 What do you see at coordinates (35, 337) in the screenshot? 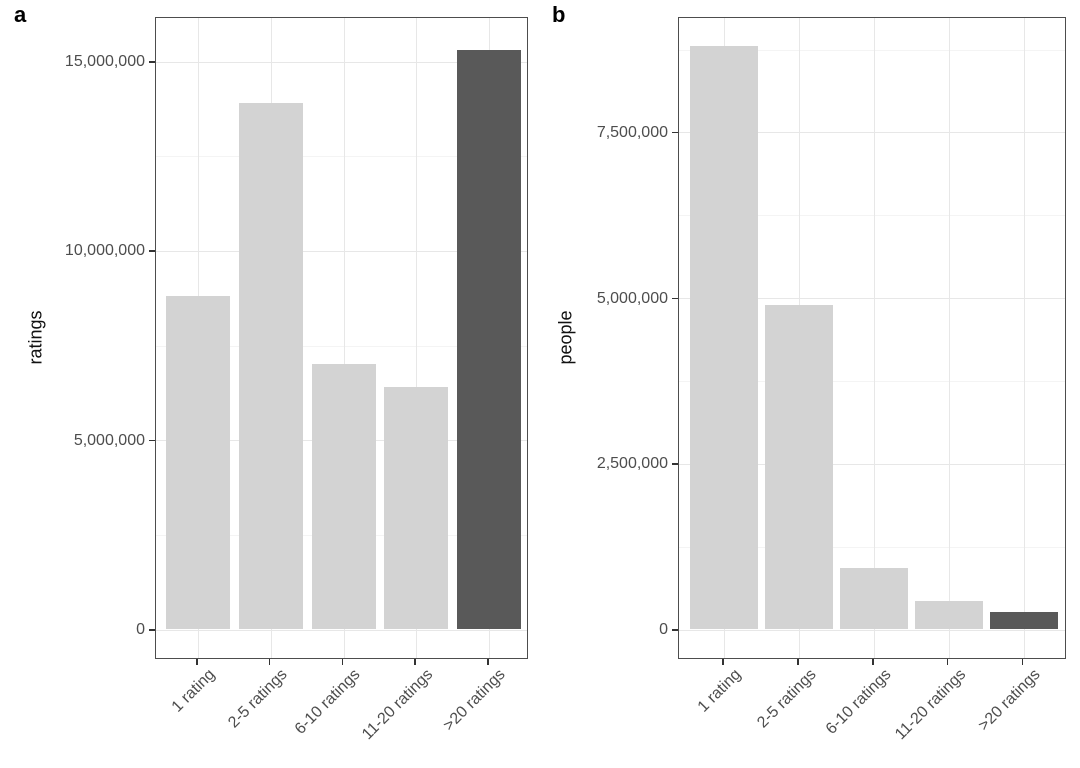
I see `y-axis-title-a: ratings` at bounding box center [35, 337].